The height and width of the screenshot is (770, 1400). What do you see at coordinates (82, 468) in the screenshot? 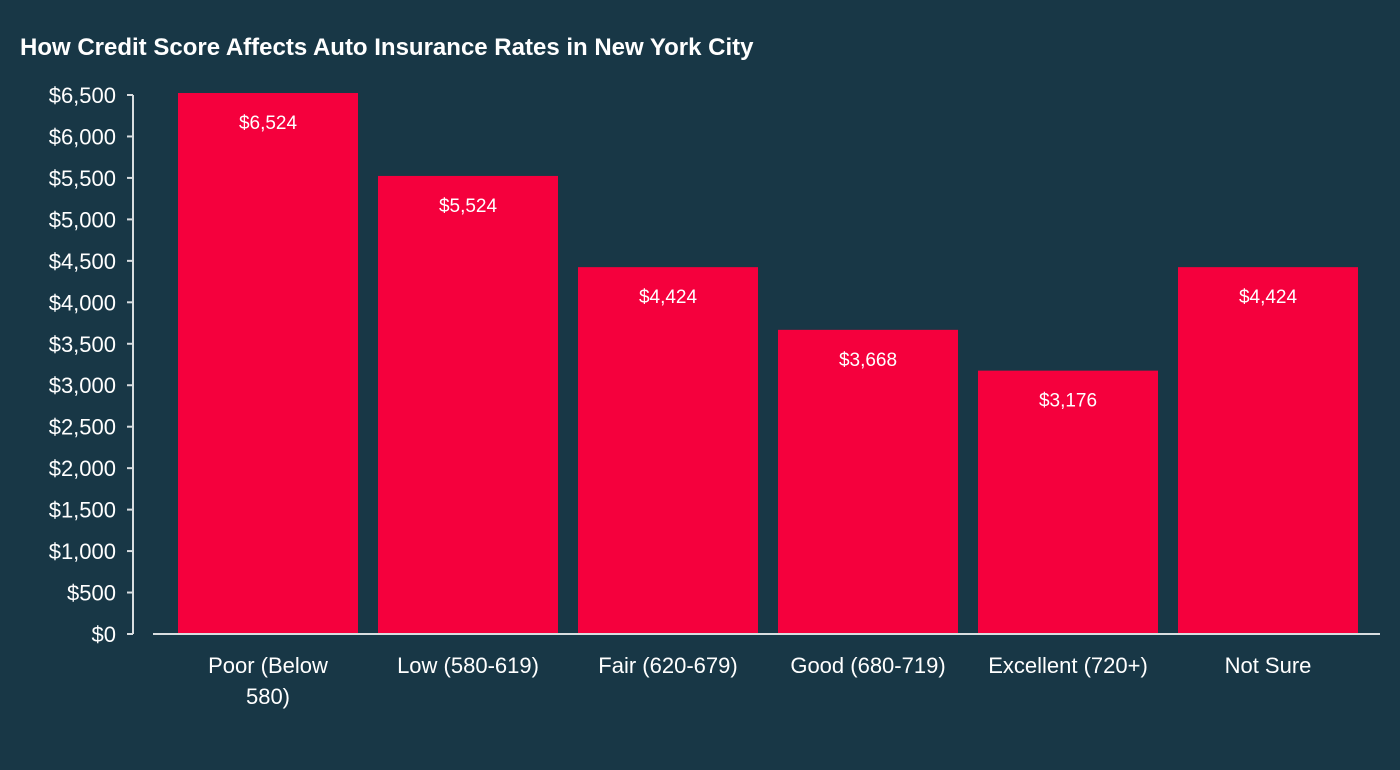
I see `y-tick-label: $2,000` at bounding box center [82, 468].